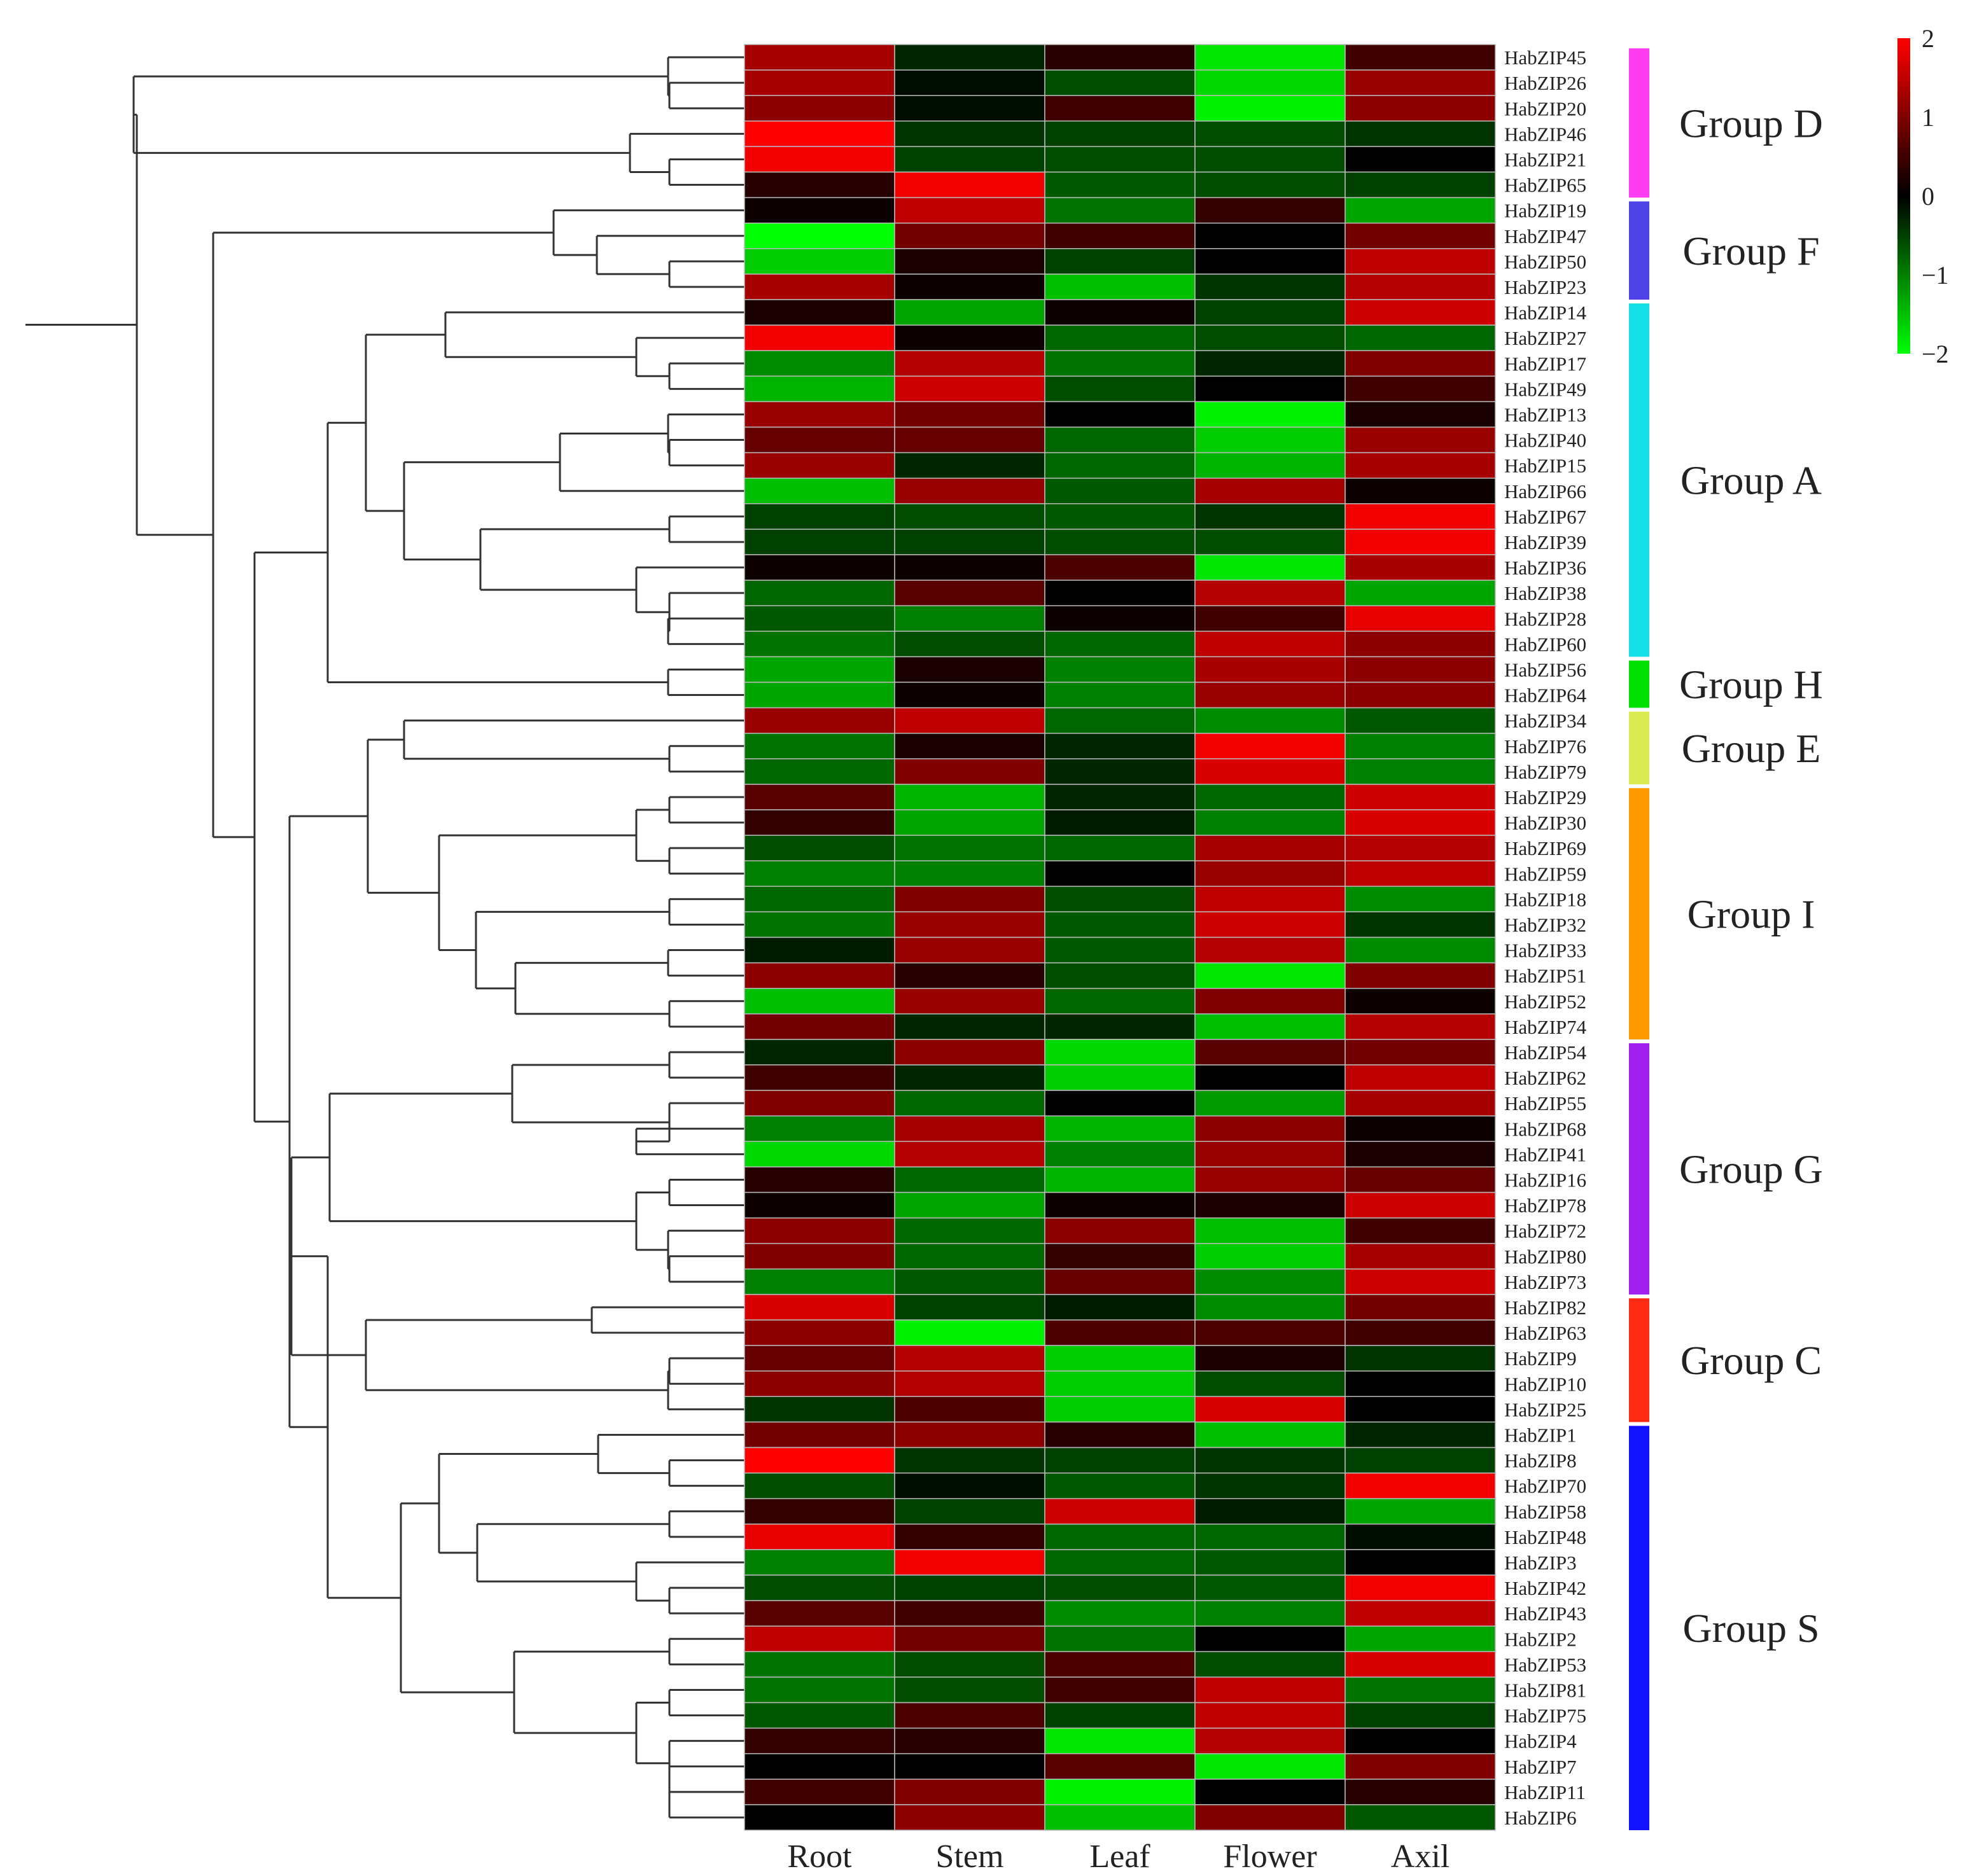 Image resolution: width=1977 pixels, height=1876 pixels. I want to click on heatmap-cell-HabZIP25-Flower, so click(1270, 1409).